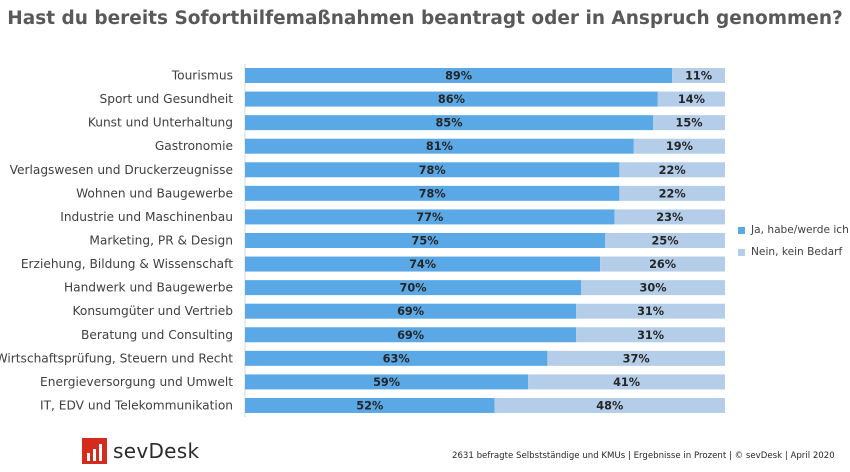 This screenshot has width=850, height=472. What do you see at coordinates (166, 99) in the screenshot?
I see `category-label-row-2: Sport und Gesundheit` at bounding box center [166, 99].